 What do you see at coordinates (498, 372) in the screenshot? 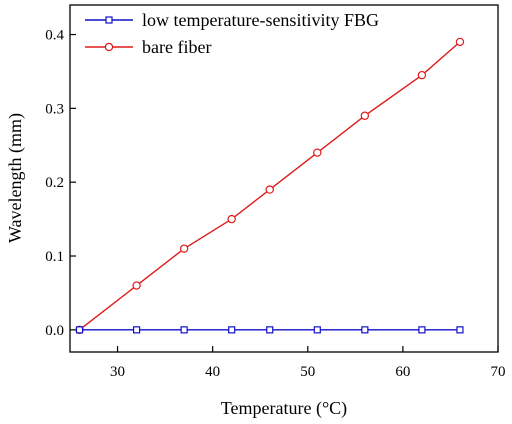
I see `x-tick-label: 70` at bounding box center [498, 372].